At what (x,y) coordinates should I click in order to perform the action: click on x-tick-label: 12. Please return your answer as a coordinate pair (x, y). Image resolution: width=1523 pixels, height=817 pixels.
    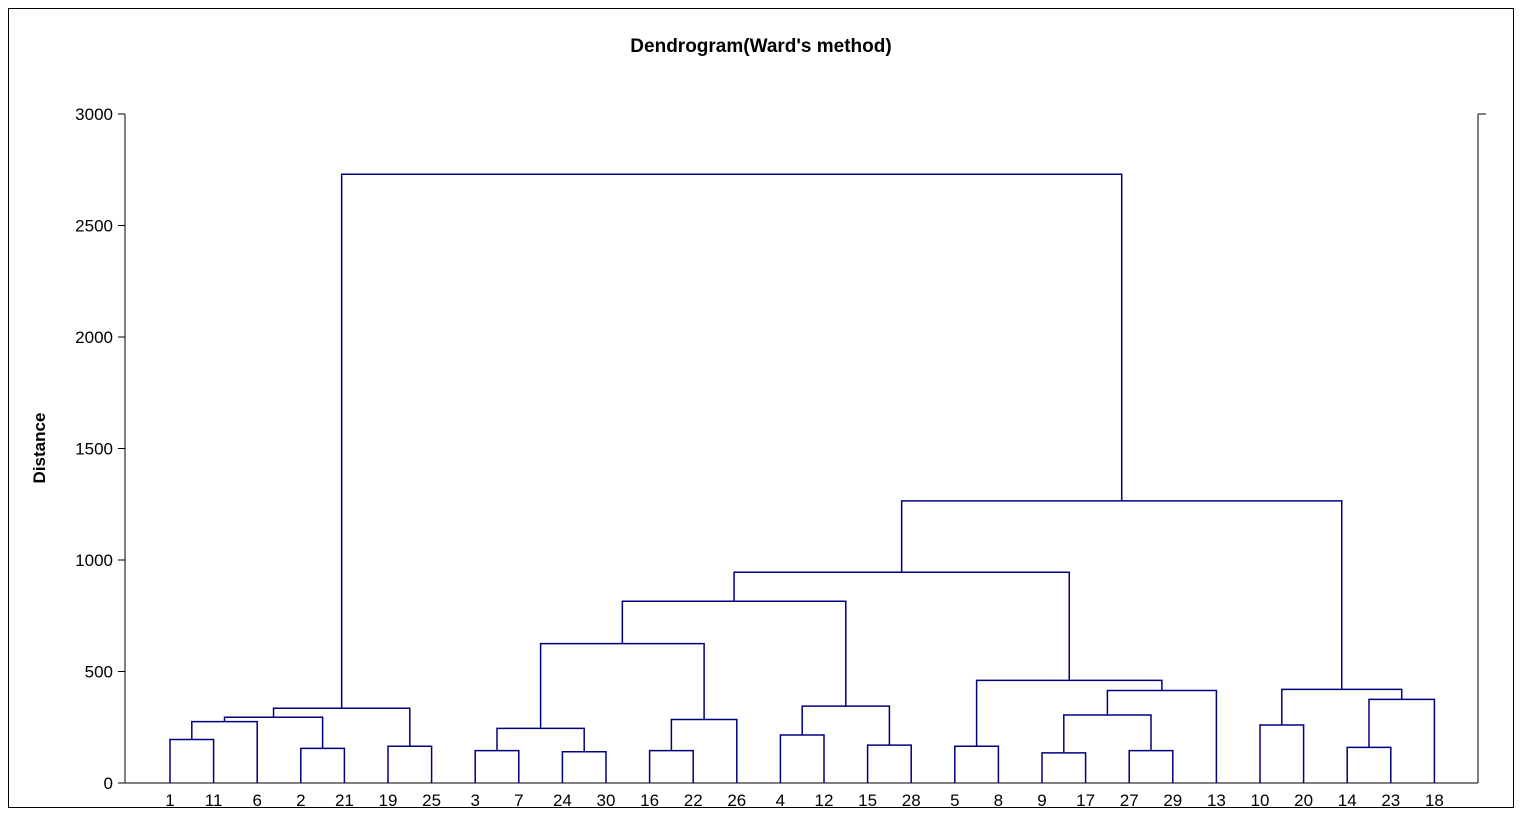
    Looking at the image, I should click on (824, 800).